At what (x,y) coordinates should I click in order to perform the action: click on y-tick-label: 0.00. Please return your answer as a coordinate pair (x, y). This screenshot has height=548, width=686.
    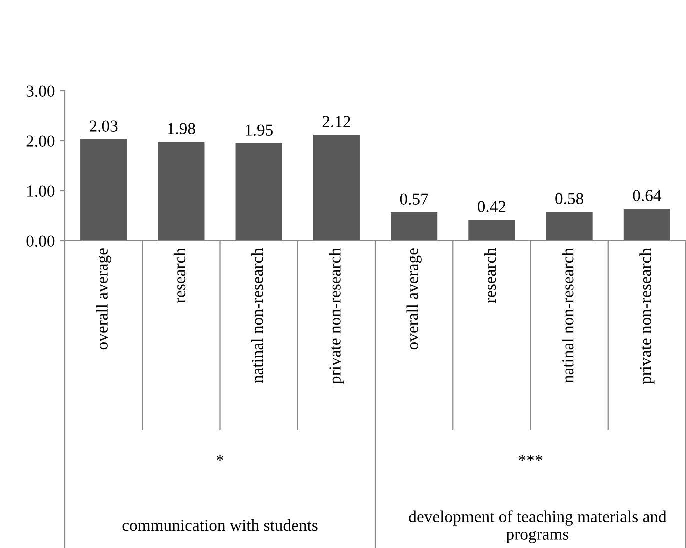
    Looking at the image, I should click on (40, 242).